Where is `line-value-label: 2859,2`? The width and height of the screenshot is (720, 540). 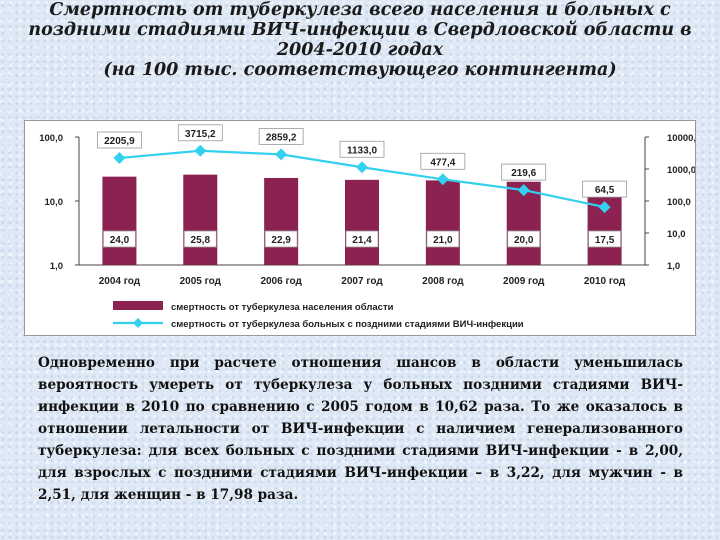
line-value-label: 2859,2 is located at coordinates (281, 137).